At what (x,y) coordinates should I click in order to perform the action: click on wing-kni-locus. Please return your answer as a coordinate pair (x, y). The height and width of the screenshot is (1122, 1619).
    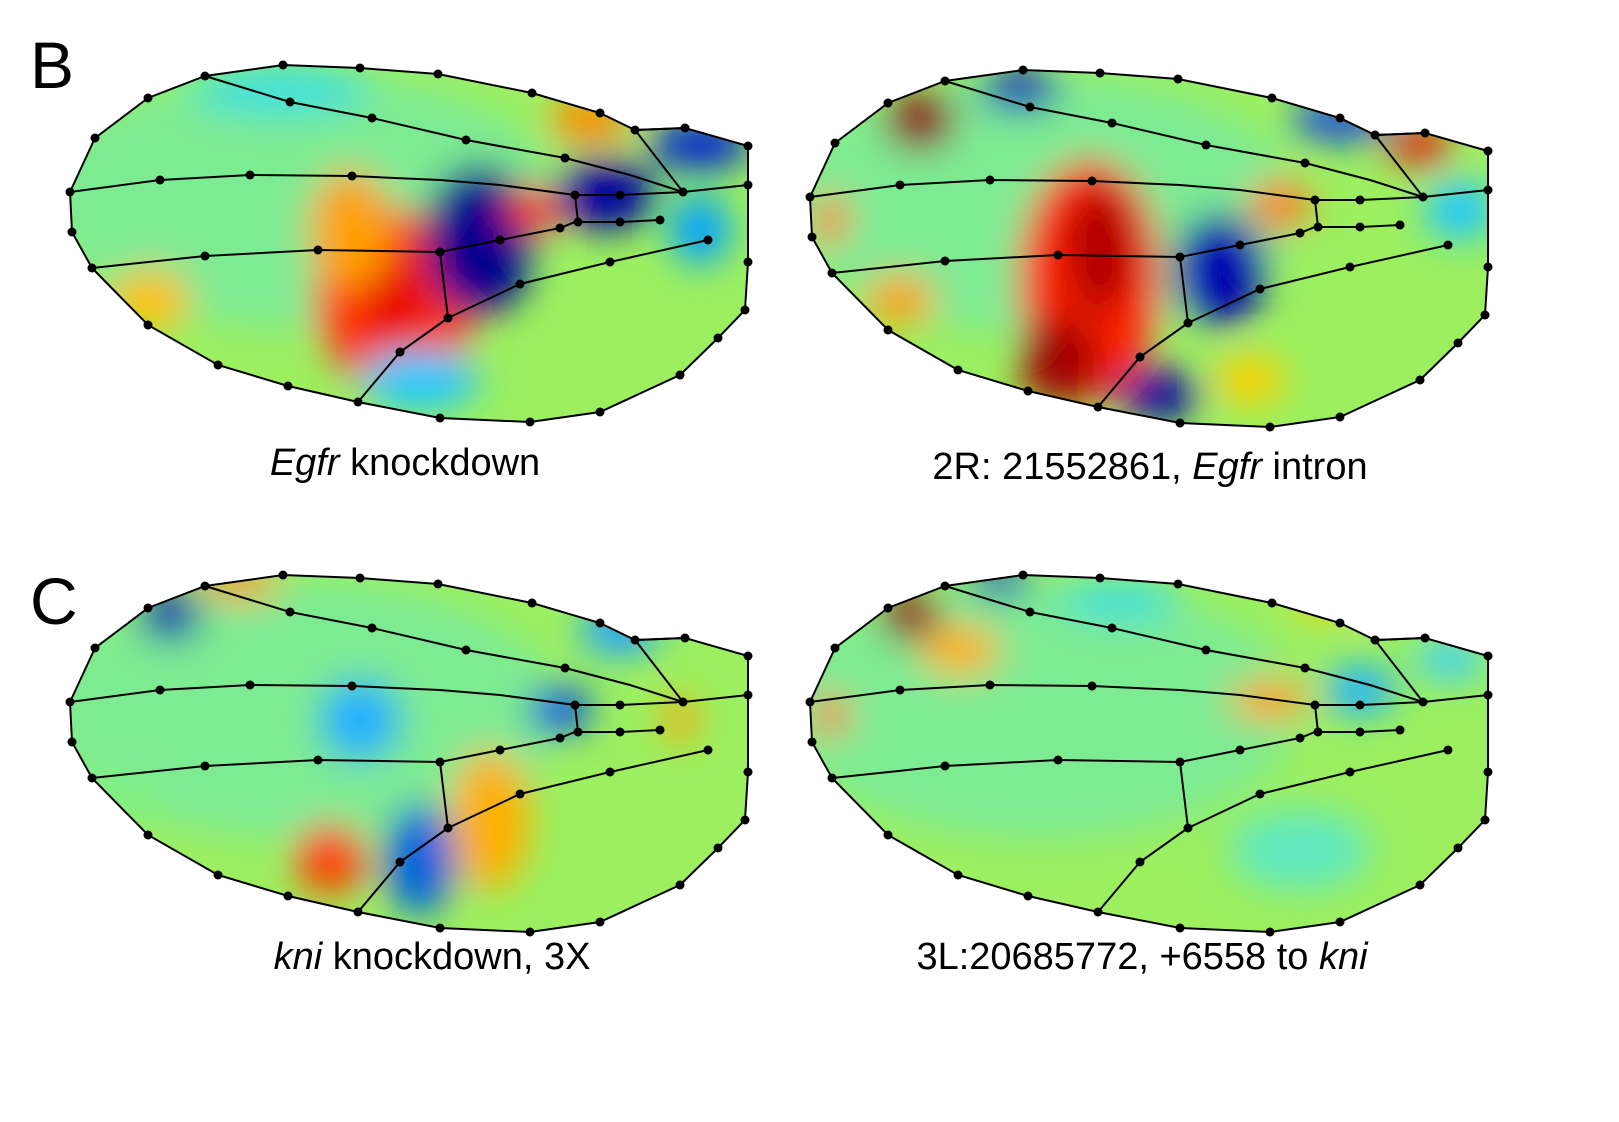
    Looking at the image, I should click on (1149, 753).